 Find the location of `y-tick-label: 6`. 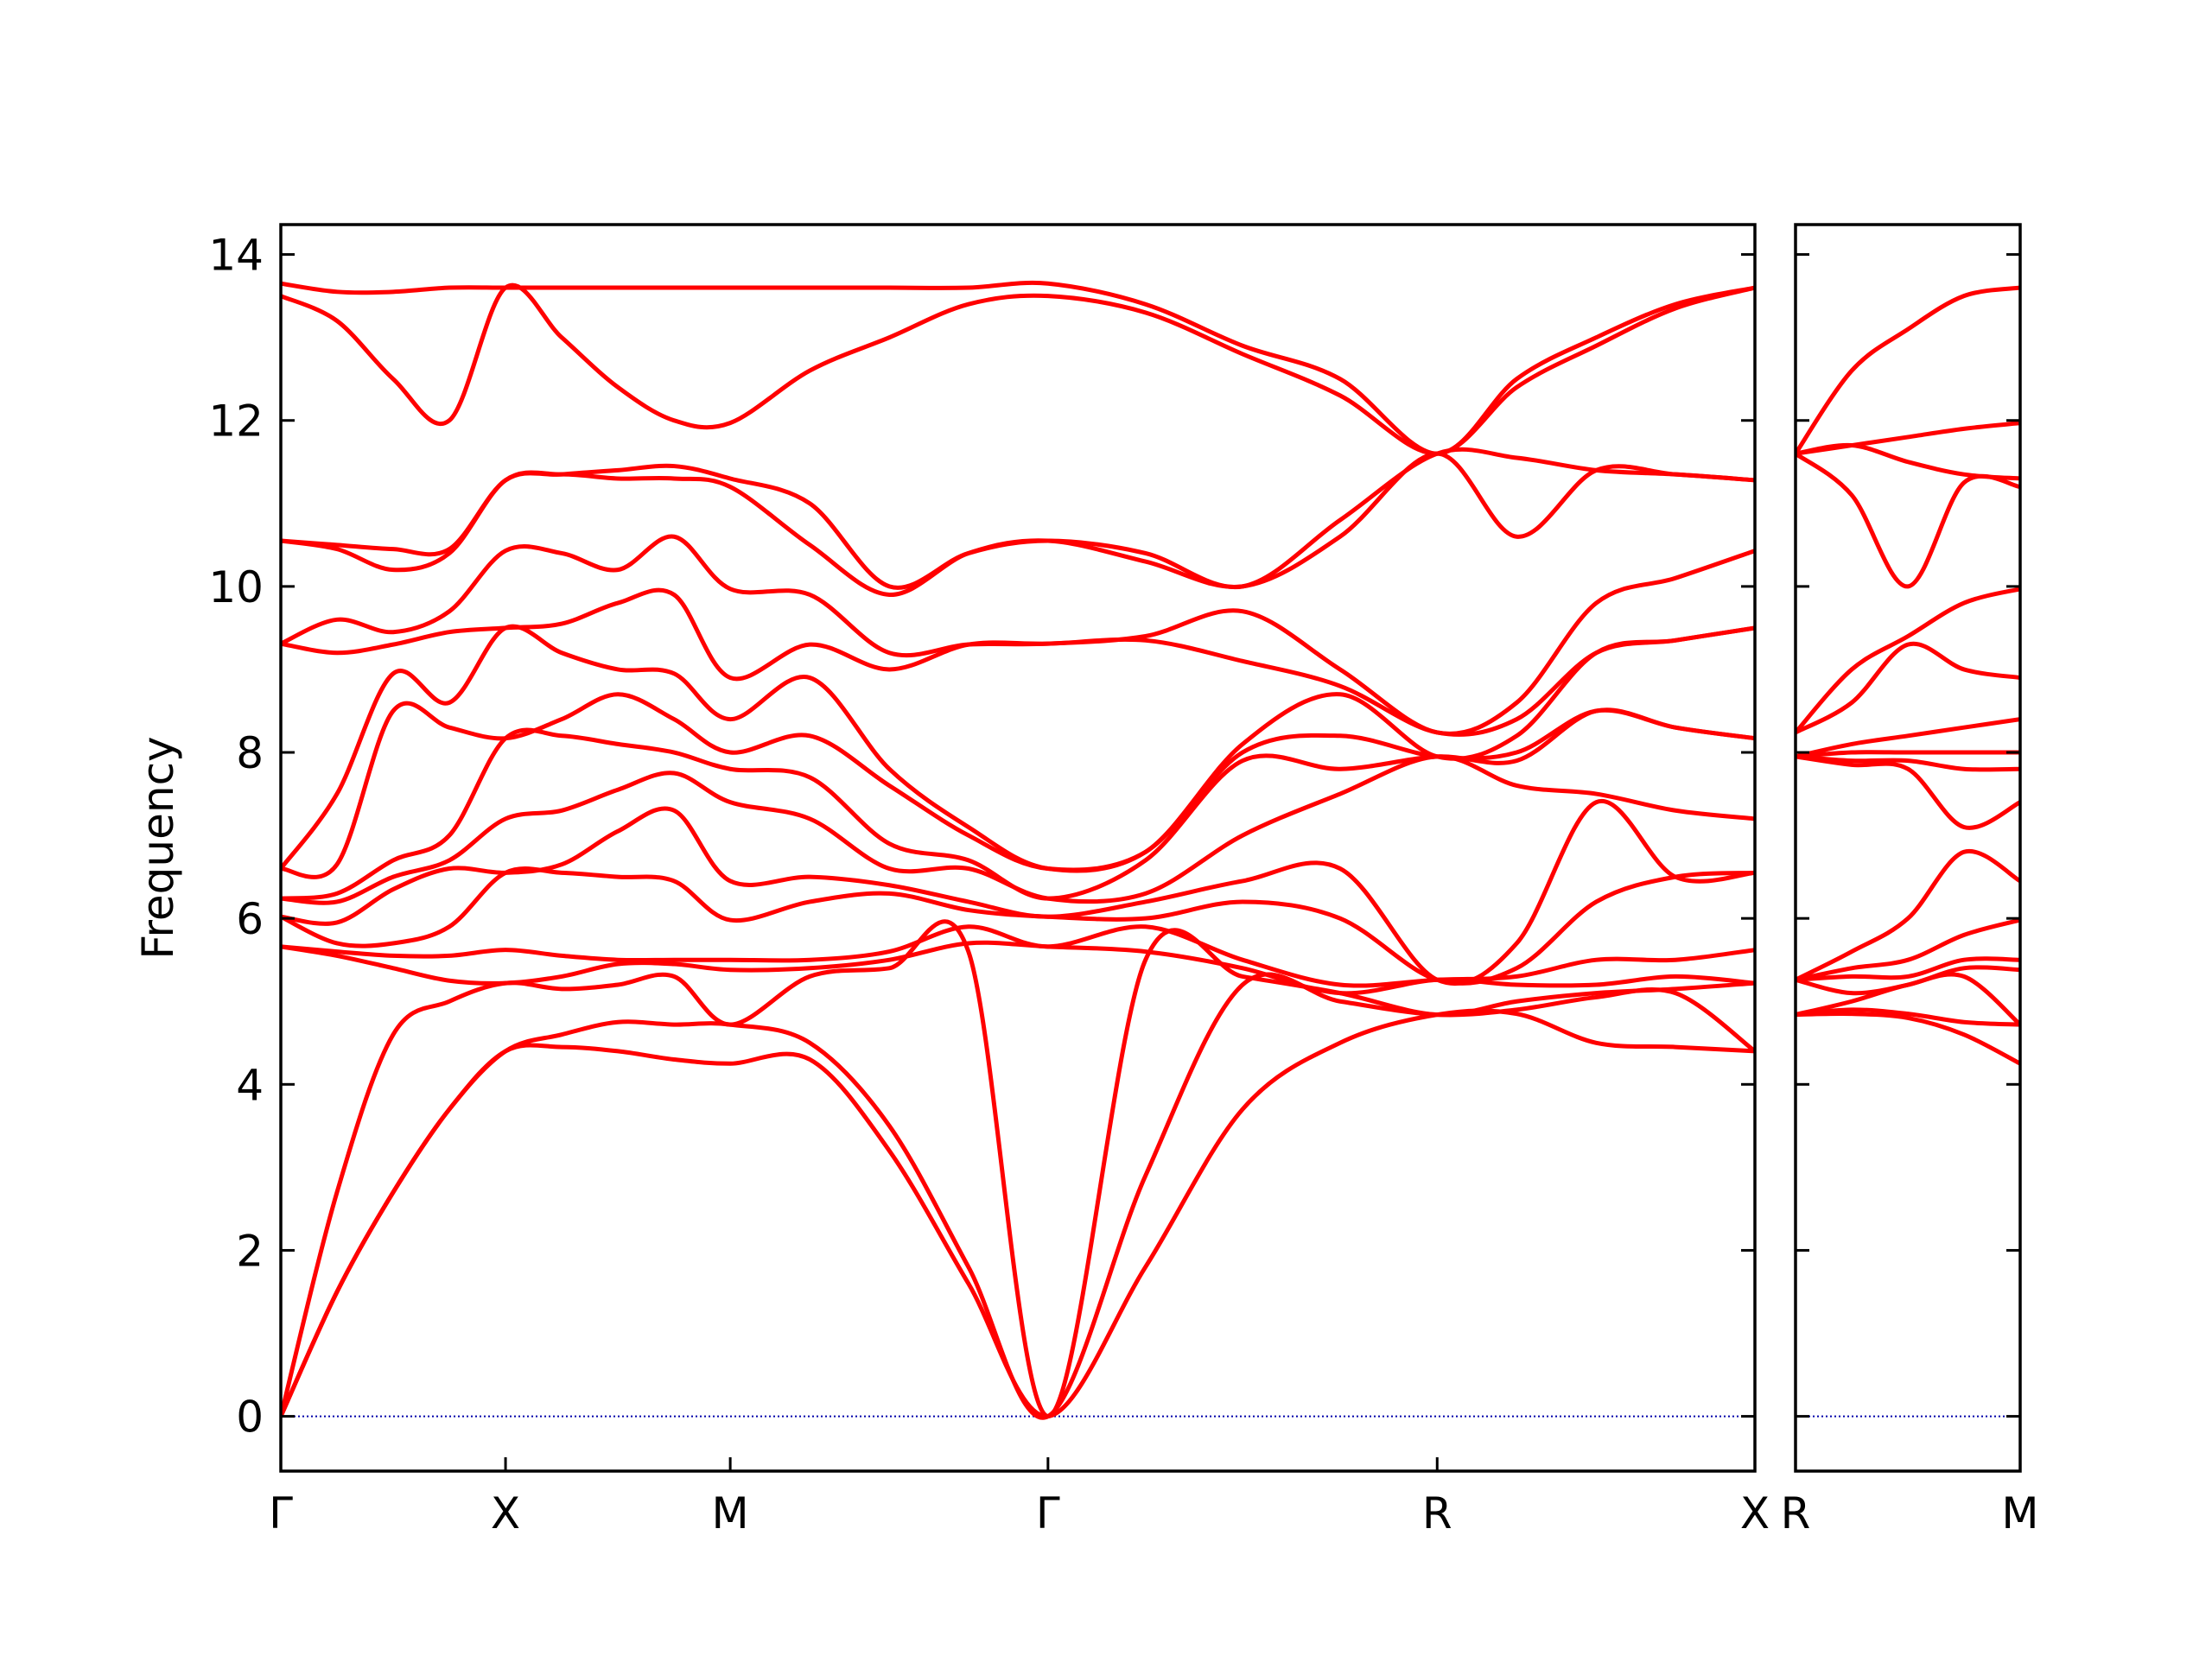

y-tick-label: 6 is located at coordinates (250, 919).